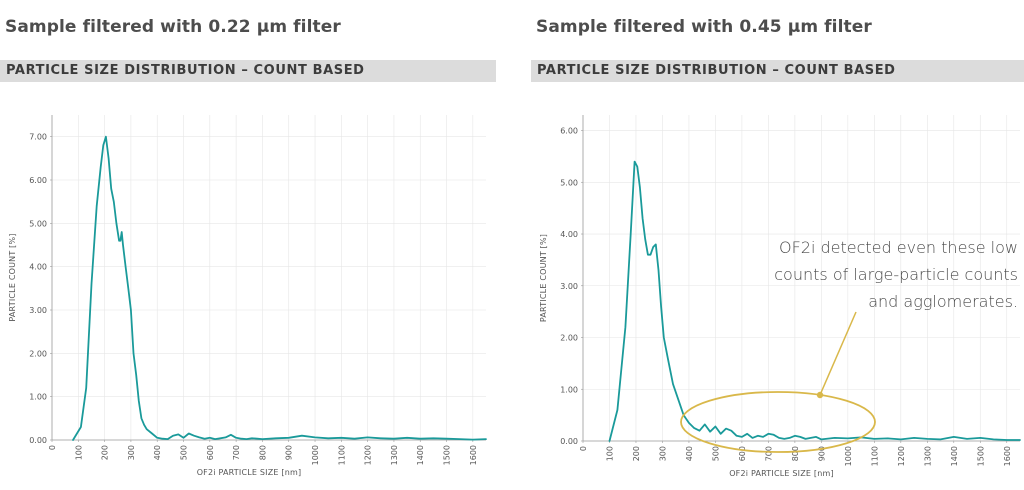 The height and width of the screenshot is (490, 1024). Describe the element at coordinates (38, 137) in the screenshot. I see `y-tick-label: 7.00` at that location.